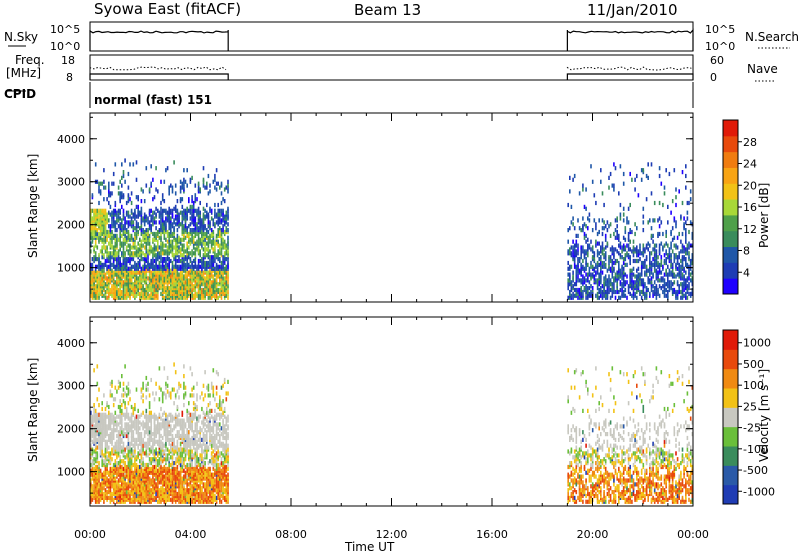 The image size is (800, 554). I want to click on power-cell-2098, so click(205, 278).